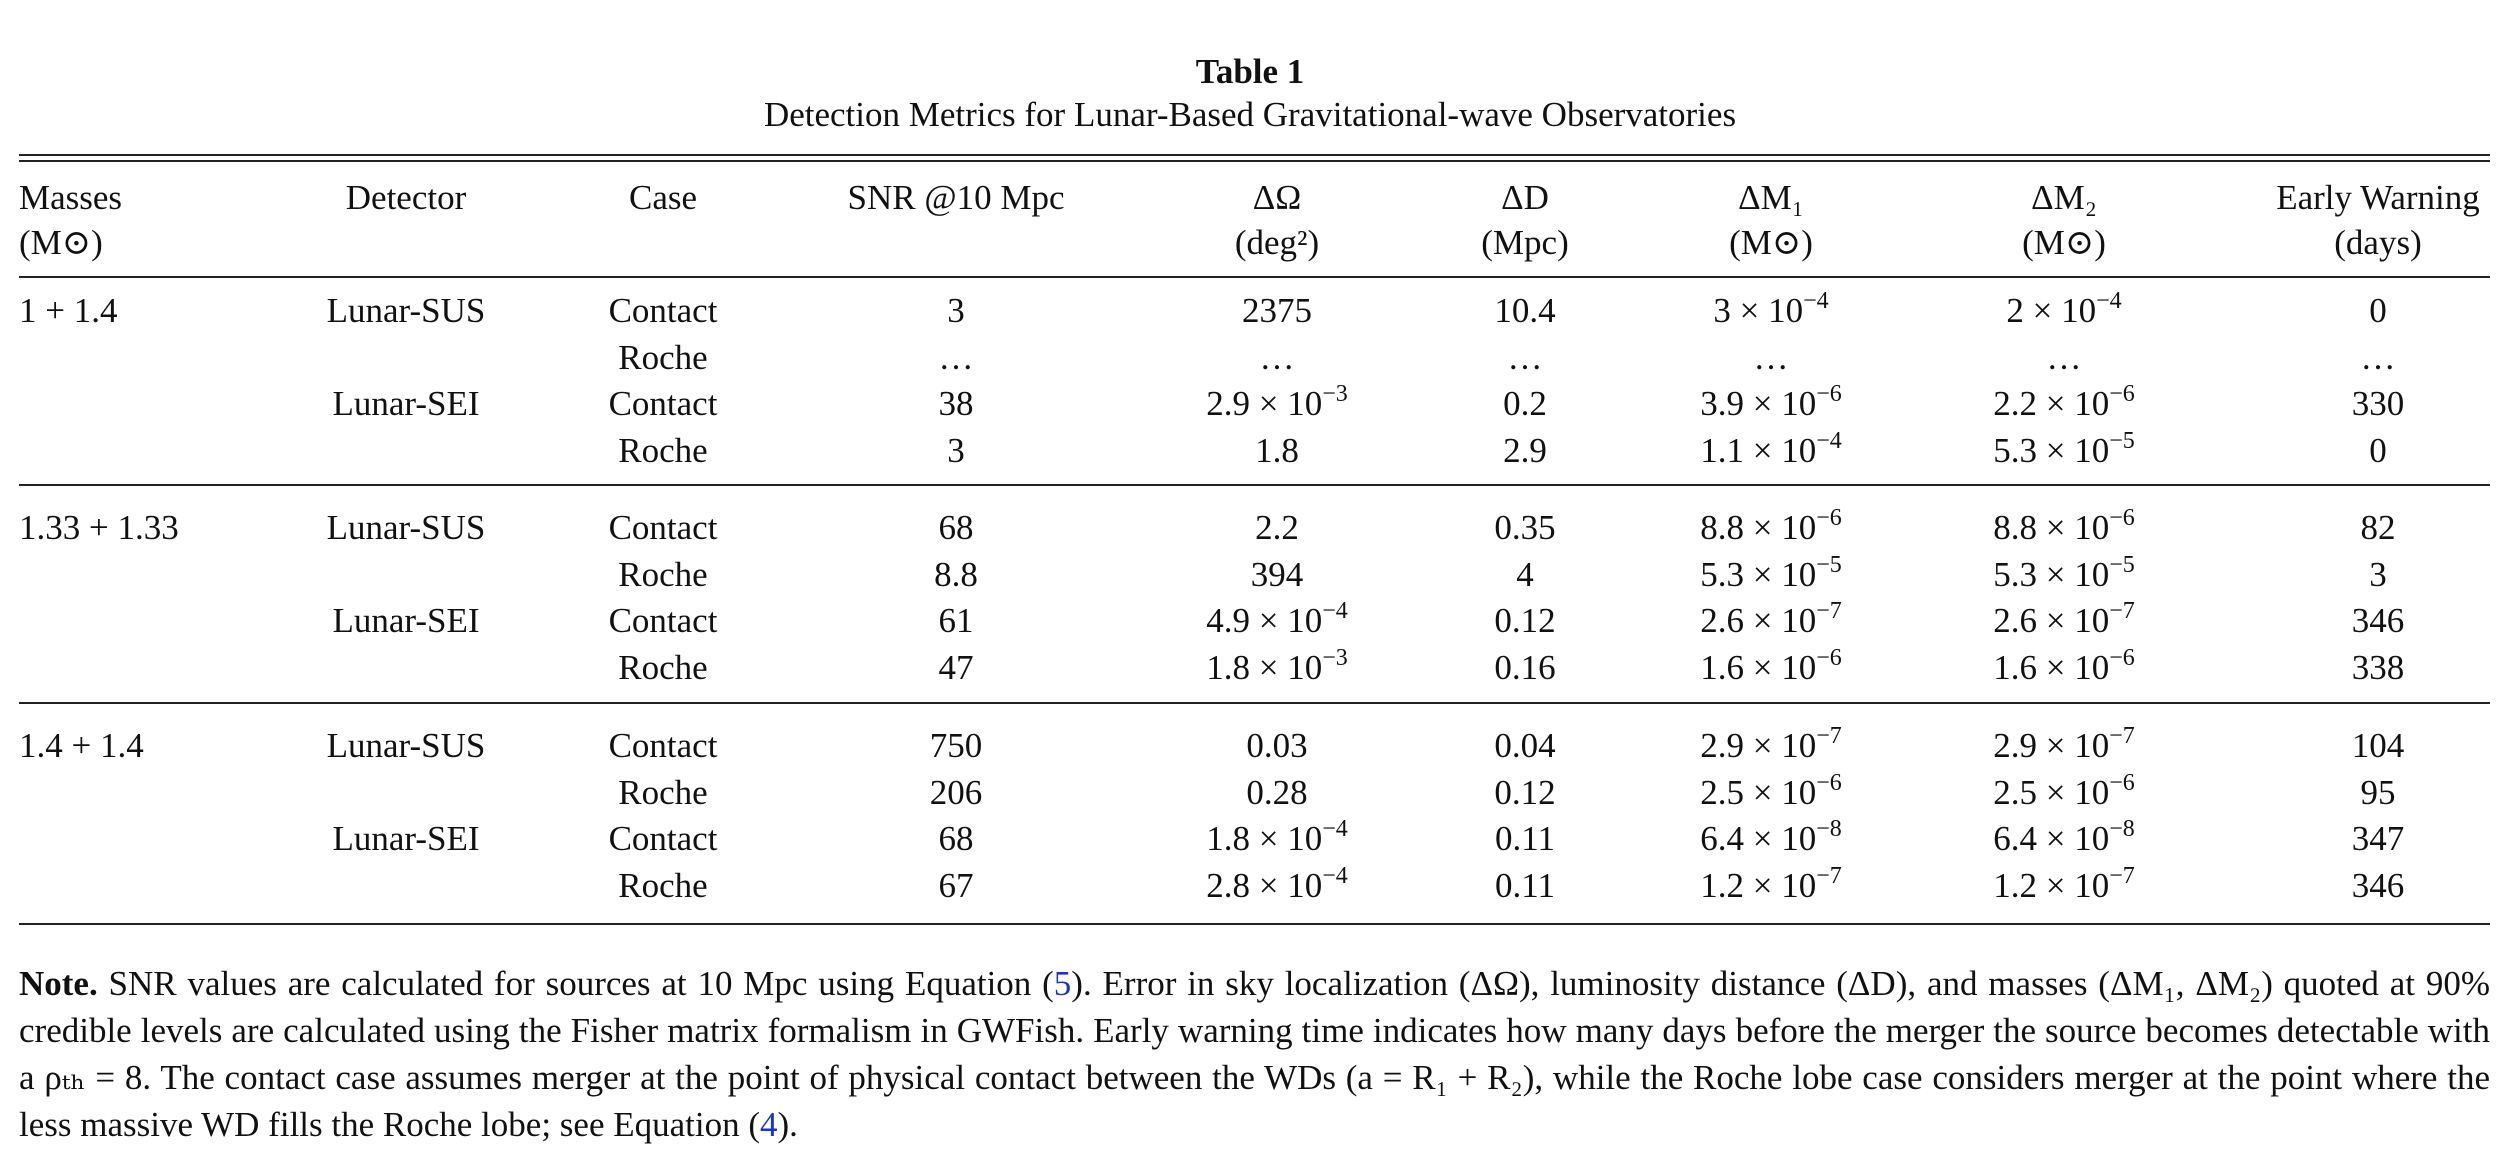 The height and width of the screenshot is (1151, 2500). I want to click on value-cell: 2.9 × 10⁻³, so click(1277, 401).